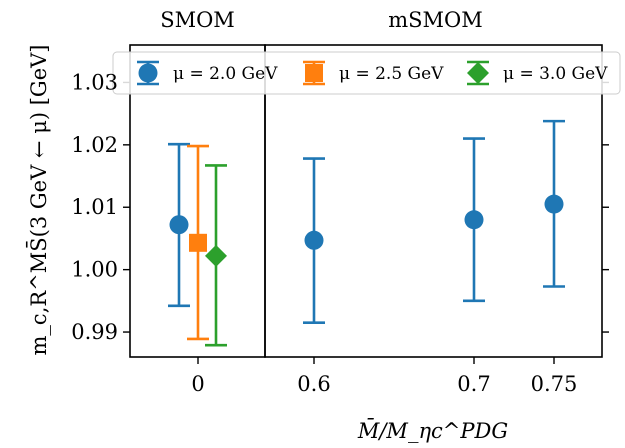 The width and height of the screenshot is (625, 448). I want to click on y-tick-label: 1.00, so click(94, 270).